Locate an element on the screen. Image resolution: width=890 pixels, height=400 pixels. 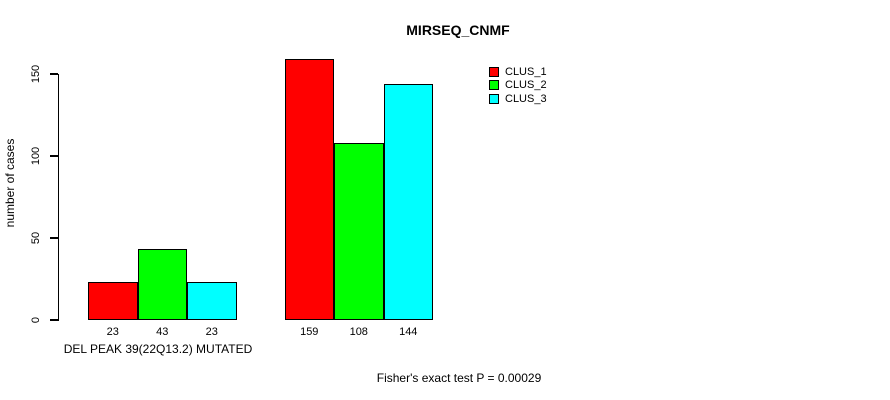
bar-value-label: 144 is located at coordinates (408, 332).